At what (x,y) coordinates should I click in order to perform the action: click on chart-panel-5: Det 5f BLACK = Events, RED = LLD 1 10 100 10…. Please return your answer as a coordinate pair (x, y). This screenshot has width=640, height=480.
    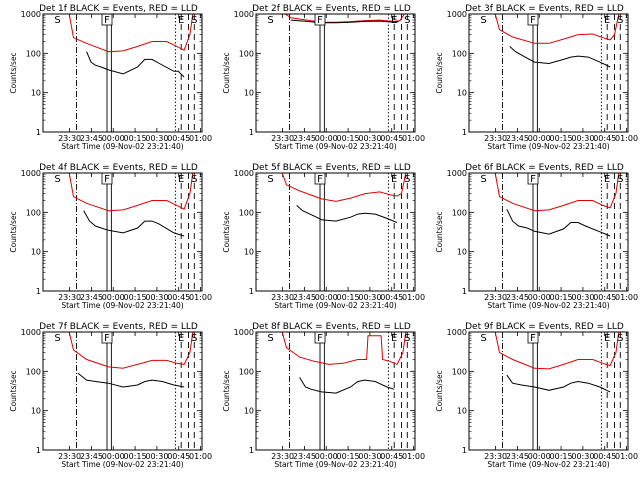
    Looking at the image, I should click on (323, 236).